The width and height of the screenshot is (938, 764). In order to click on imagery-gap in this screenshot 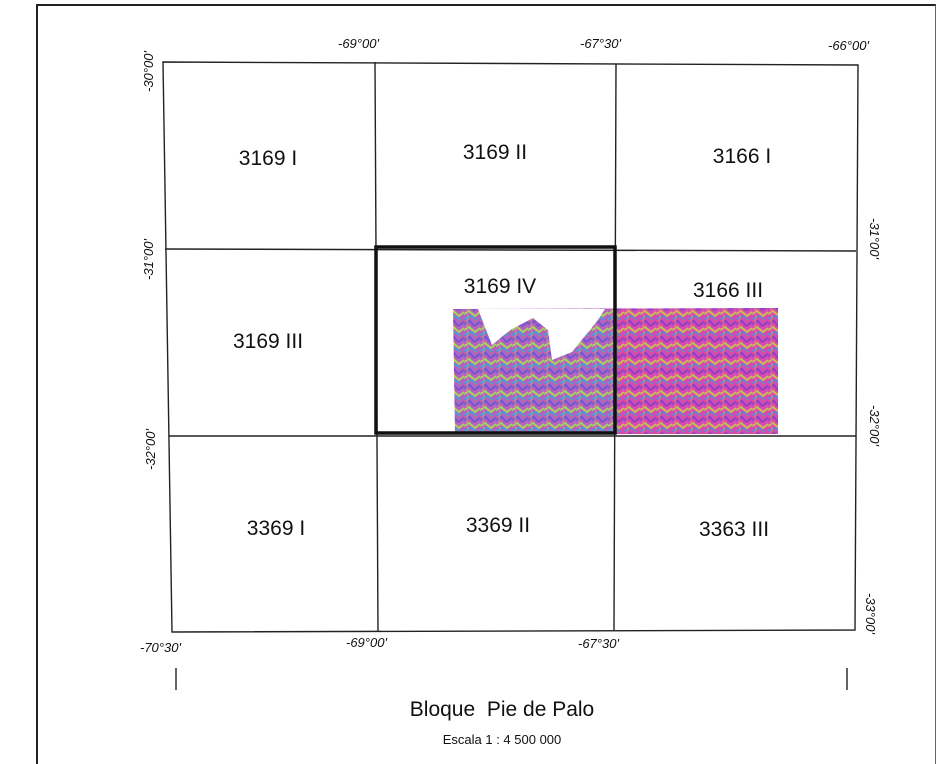, I will do `click(541, 334)`.